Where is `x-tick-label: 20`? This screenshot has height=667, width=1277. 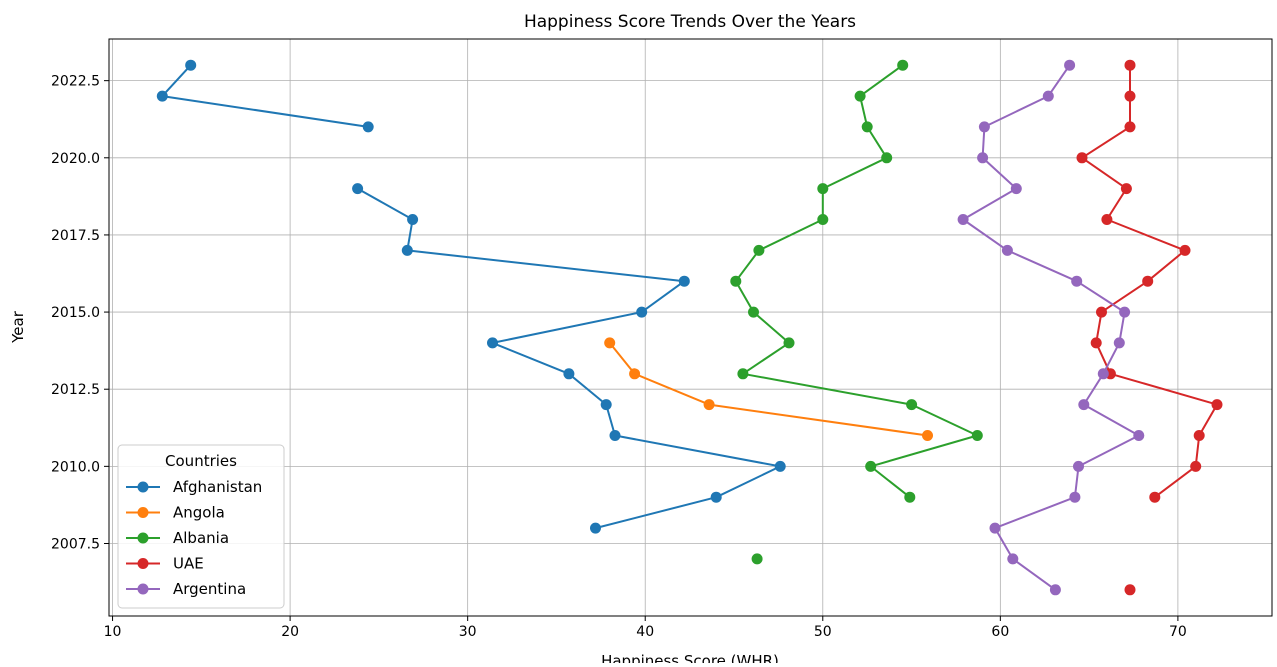 x-tick-label: 20 is located at coordinates (290, 632).